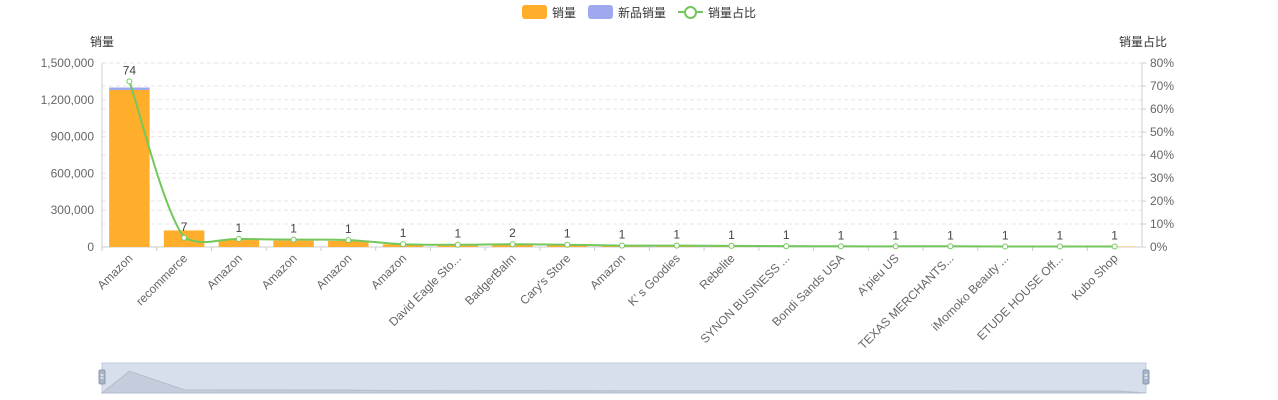  What do you see at coordinates (90, 247) in the screenshot?
I see `y-left-tick-label: 0` at bounding box center [90, 247].